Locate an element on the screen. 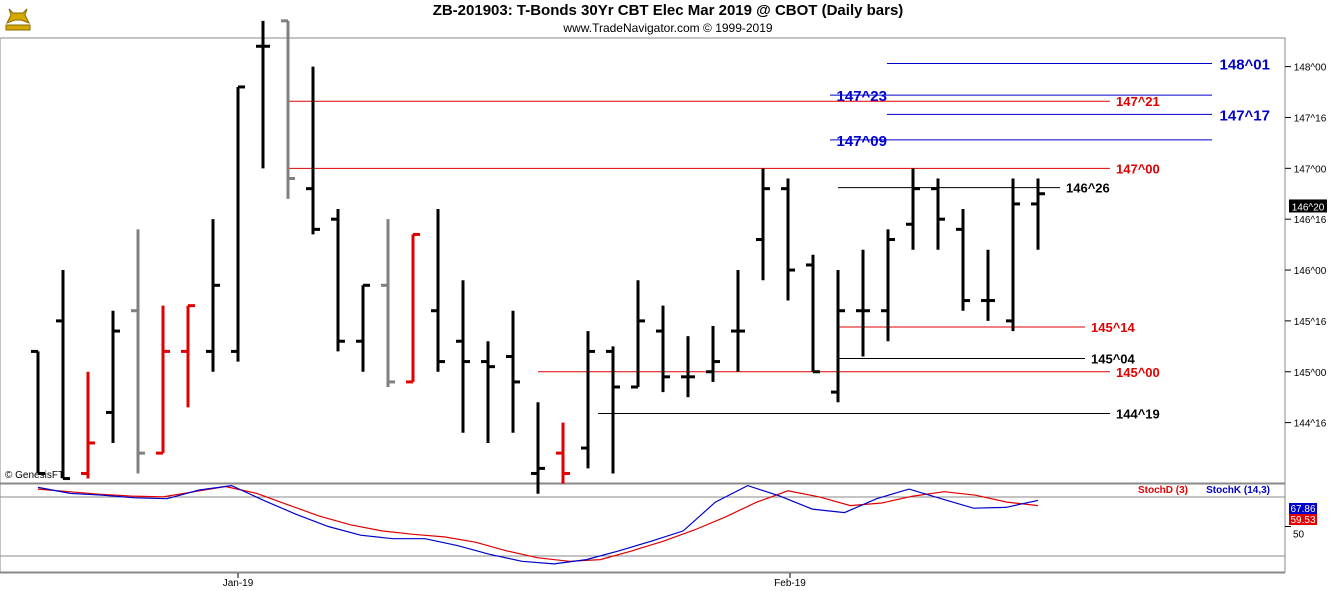 This screenshot has height=591, width=1336. level-label: 145^04 is located at coordinates (1113, 359).